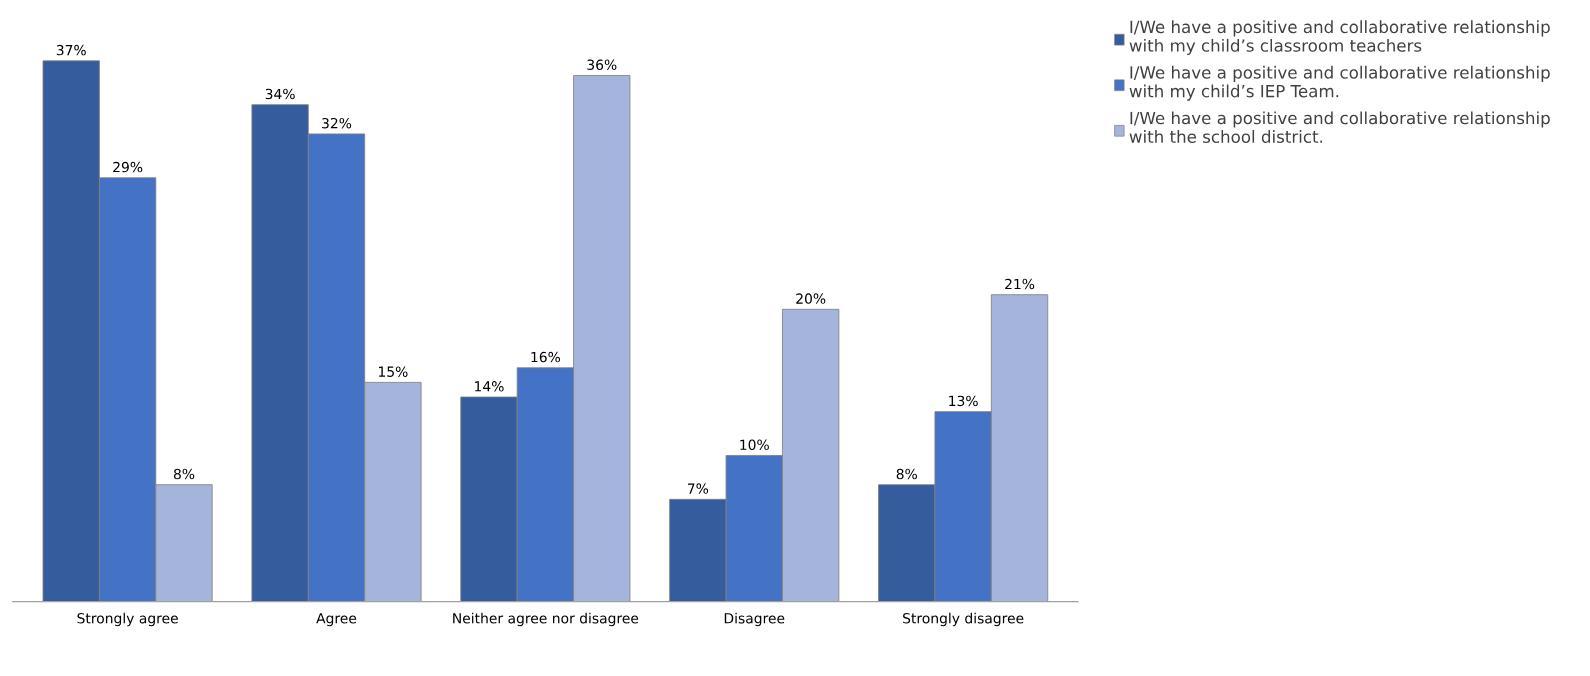  What do you see at coordinates (698, 488) in the screenshot?
I see `data-label: 7%` at bounding box center [698, 488].